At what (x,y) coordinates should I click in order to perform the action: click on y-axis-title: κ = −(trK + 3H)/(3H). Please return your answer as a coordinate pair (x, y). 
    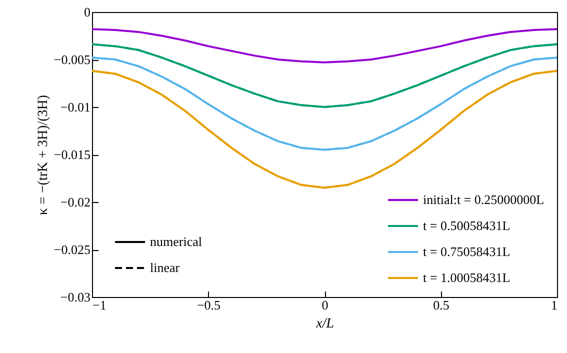
    Looking at the image, I should click on (43, 155).